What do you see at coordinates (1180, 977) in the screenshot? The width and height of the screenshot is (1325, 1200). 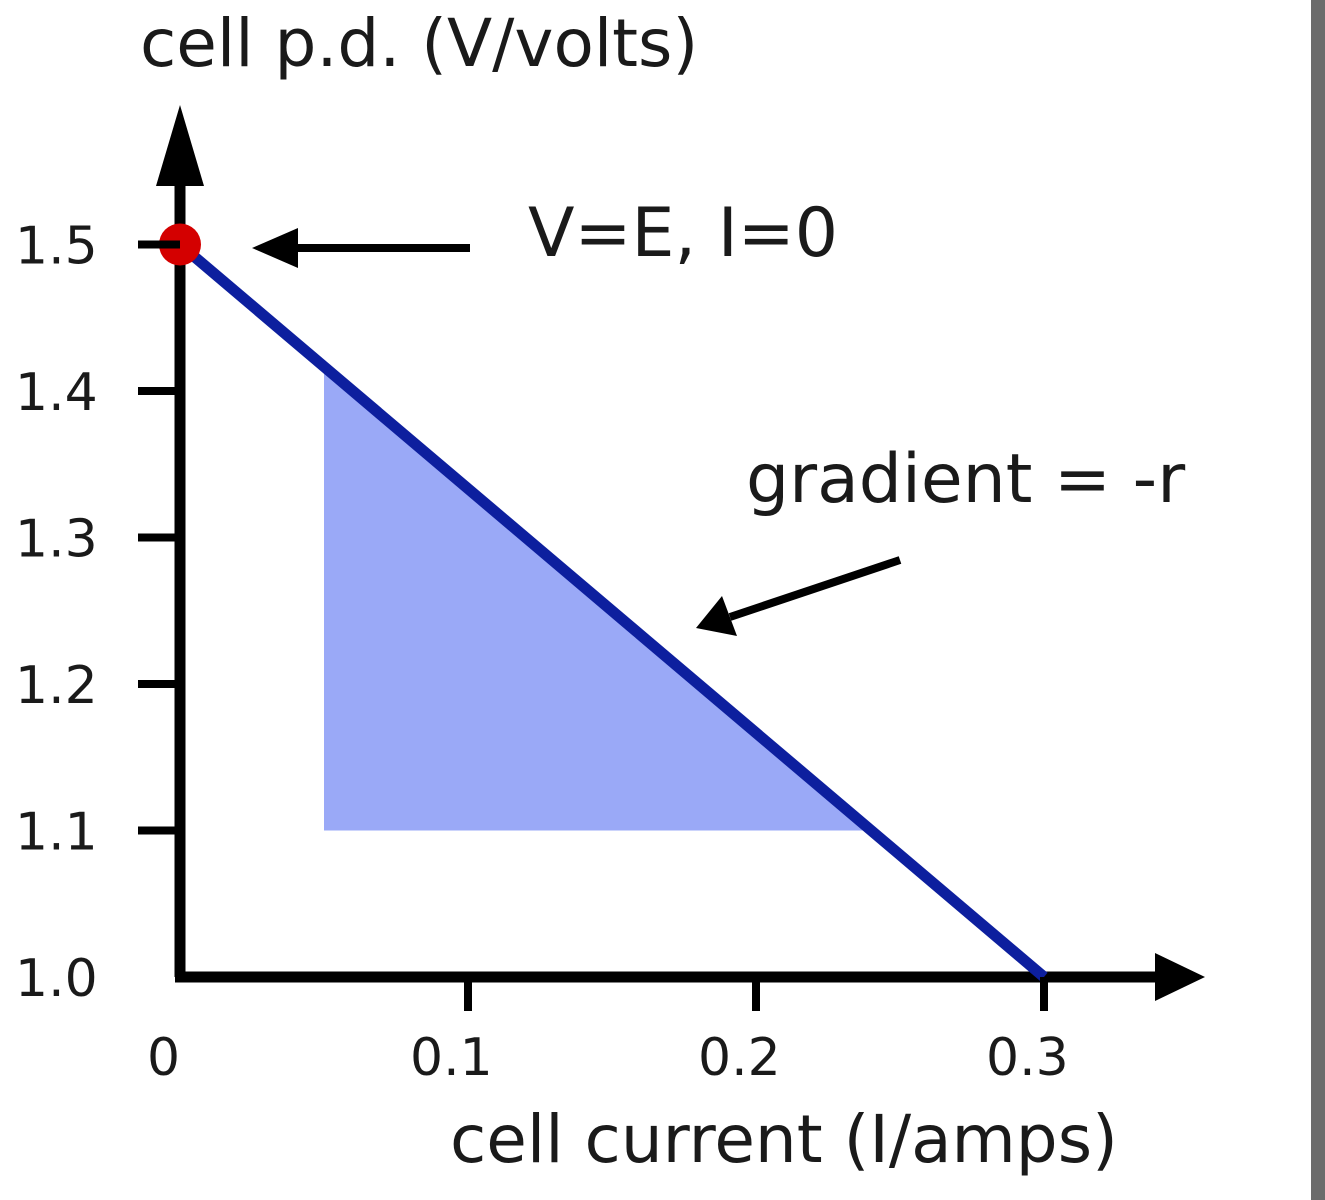 I see `x-axis-arrowhead` at bounding box center [1180, 977].